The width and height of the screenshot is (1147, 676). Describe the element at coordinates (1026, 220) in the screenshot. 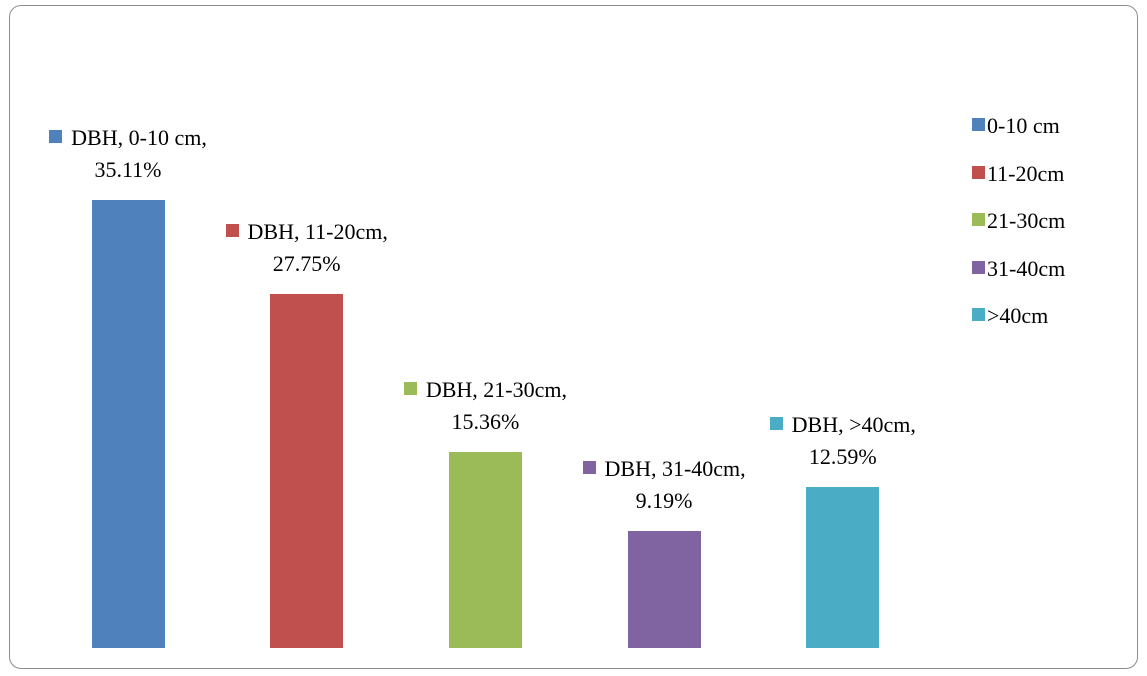

I see `legend-label: 21-30cm` at that location.